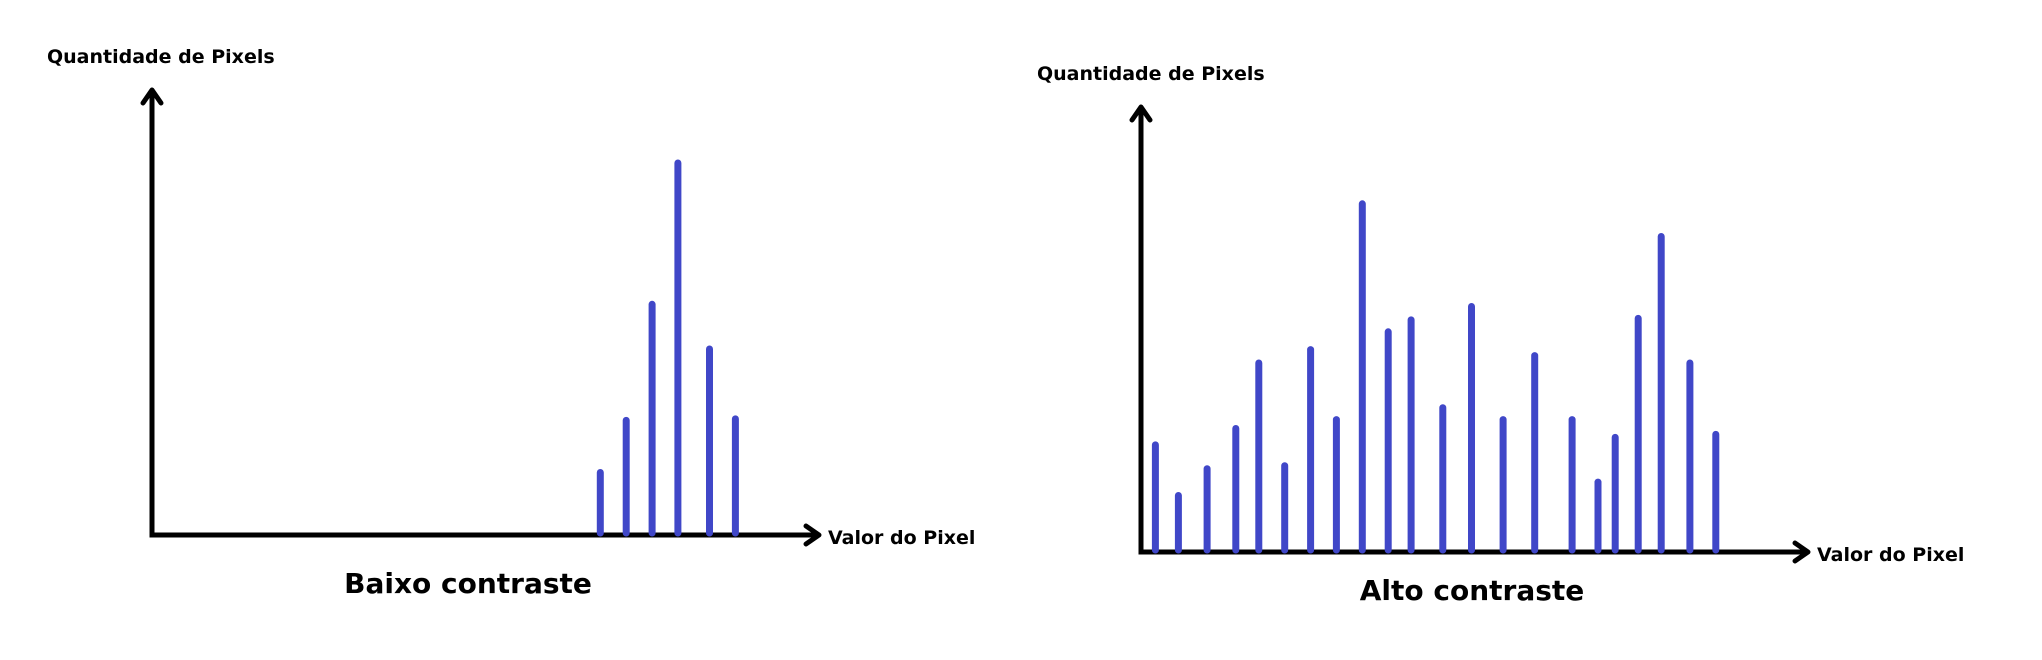  Describe the element at coordinates (1472, 590) in the screenshot. I see `chart-title: Alto contraste` at that location.